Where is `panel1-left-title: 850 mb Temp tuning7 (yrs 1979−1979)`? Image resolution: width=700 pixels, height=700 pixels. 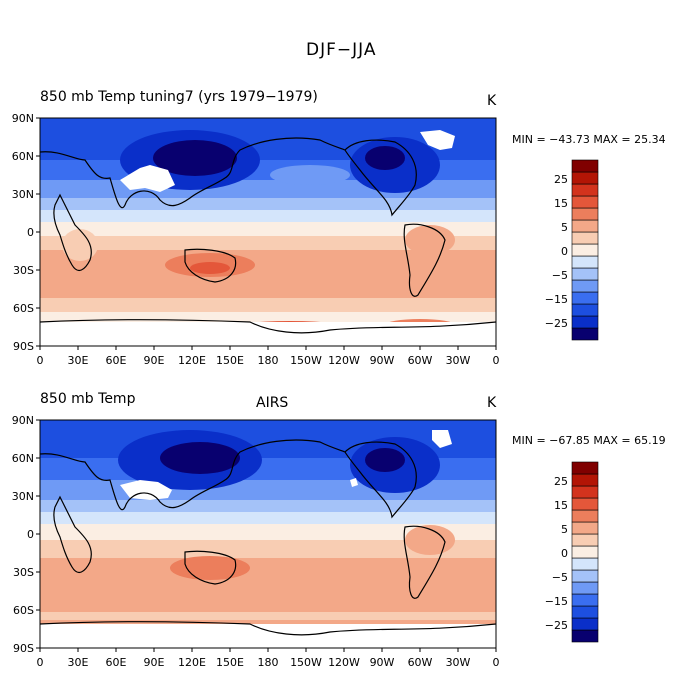 panel1-left-title: 850 mb Temp tuning7 (yrs 1979−1979) is located at coordinates (179, 97).